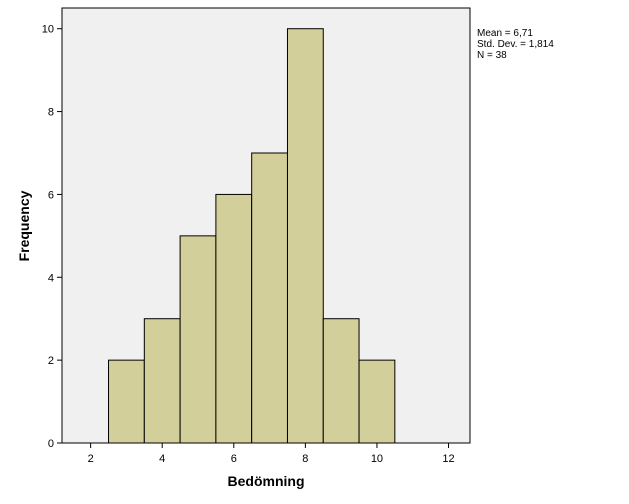  Describe the element at coordinates (51, 444) in the screenshot. I see `y-tick-label: 0` at that location.